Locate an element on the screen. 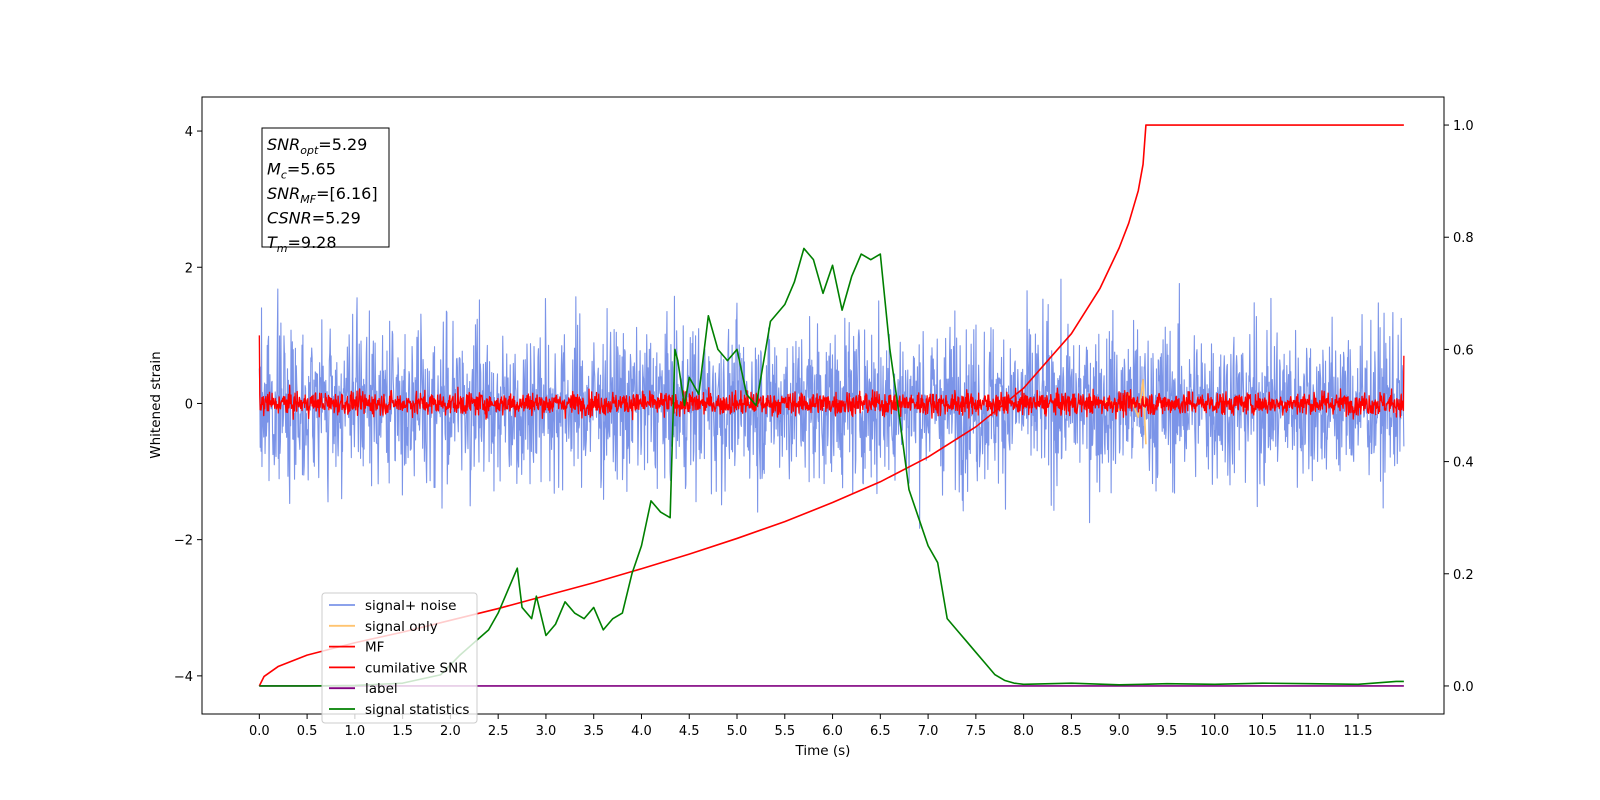 Image resolution: width=1600 pixels, height=800 pixels. x-tick-label: 0.5 is located at coordinates (307, 731).